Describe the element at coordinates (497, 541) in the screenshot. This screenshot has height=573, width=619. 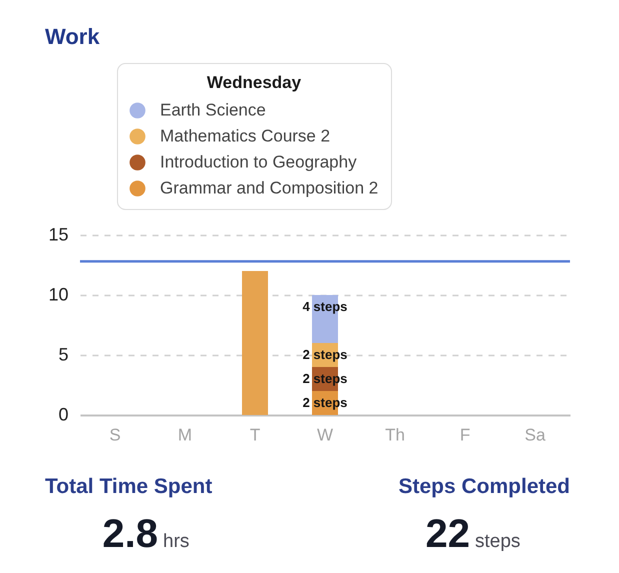
I see `text: steps` at that location.